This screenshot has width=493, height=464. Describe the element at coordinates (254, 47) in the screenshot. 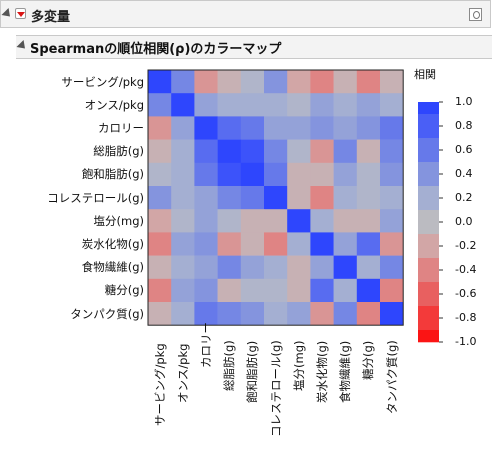

I see `colormap-section-header: Spearmanの順位相関(ρ)のカラーマップ` at that location.